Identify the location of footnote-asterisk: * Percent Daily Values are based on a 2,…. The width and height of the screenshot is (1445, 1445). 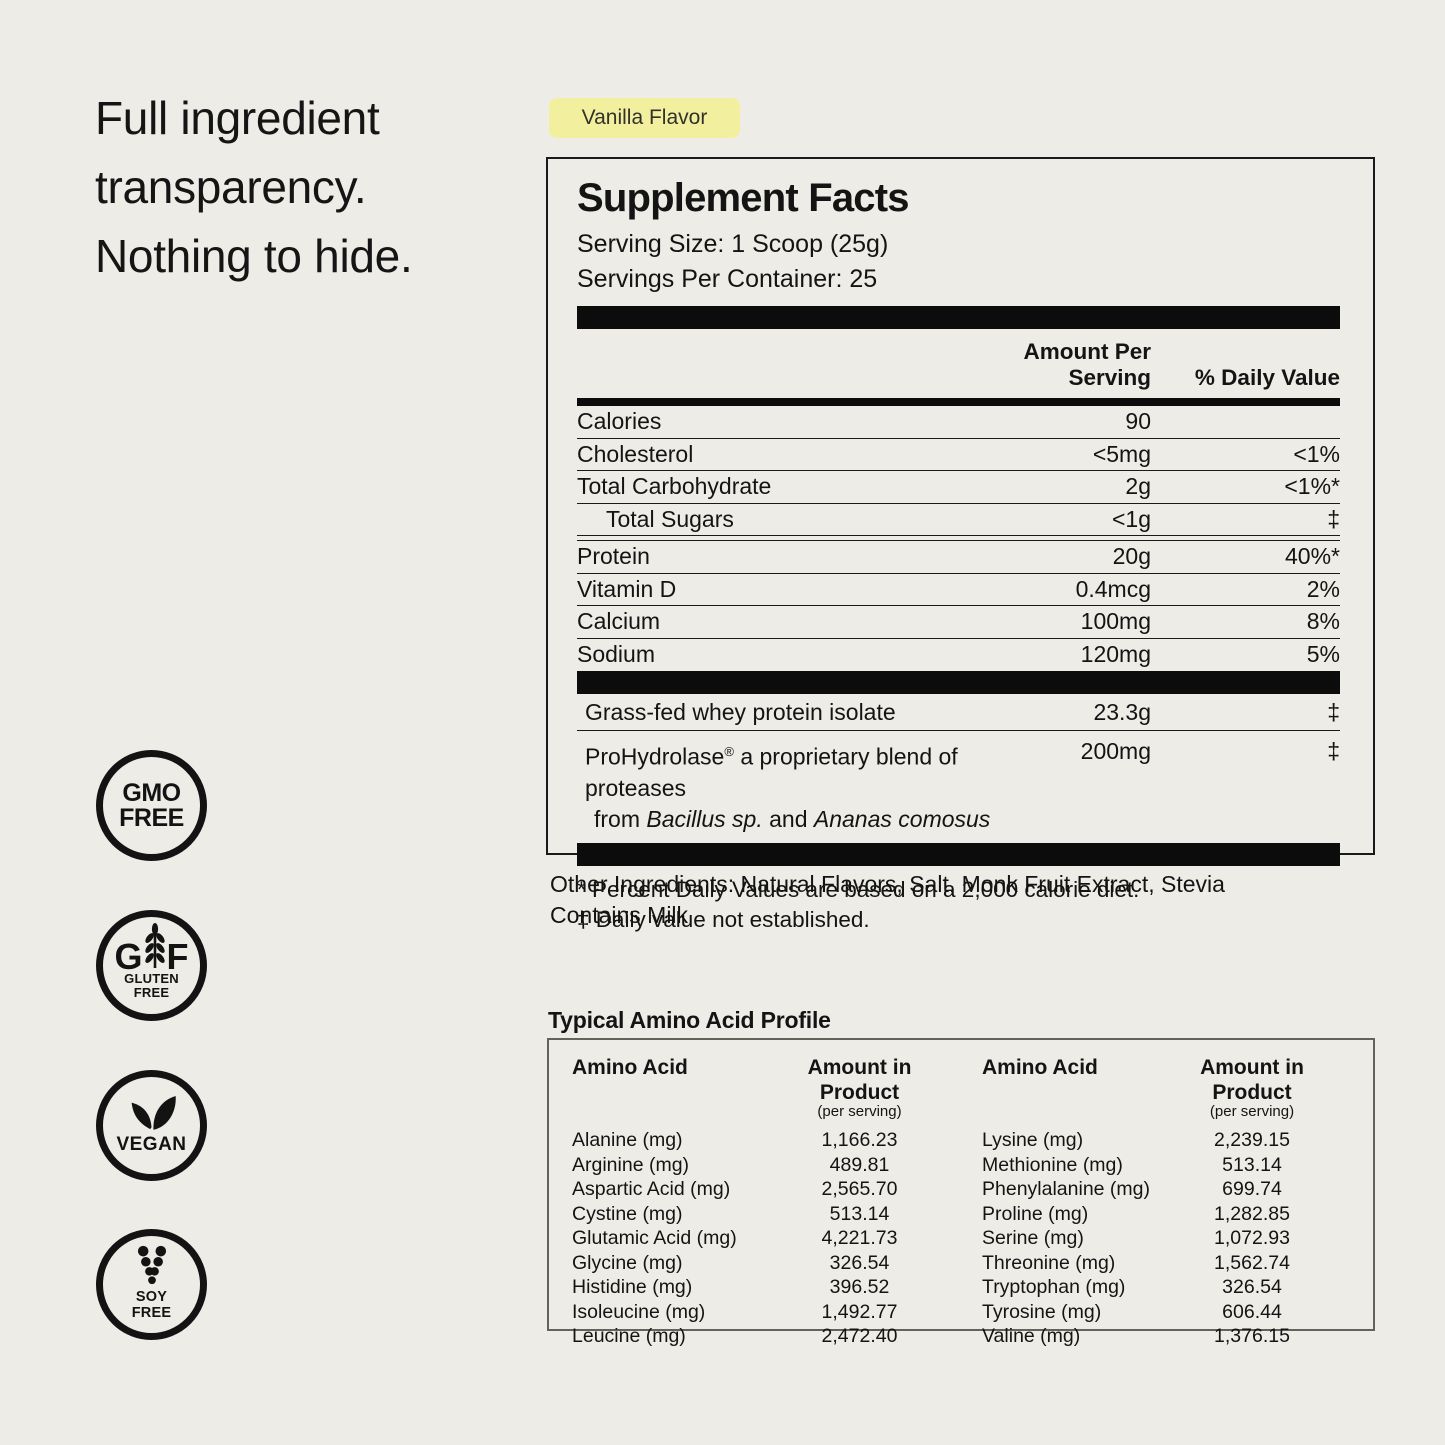
(858, 889).